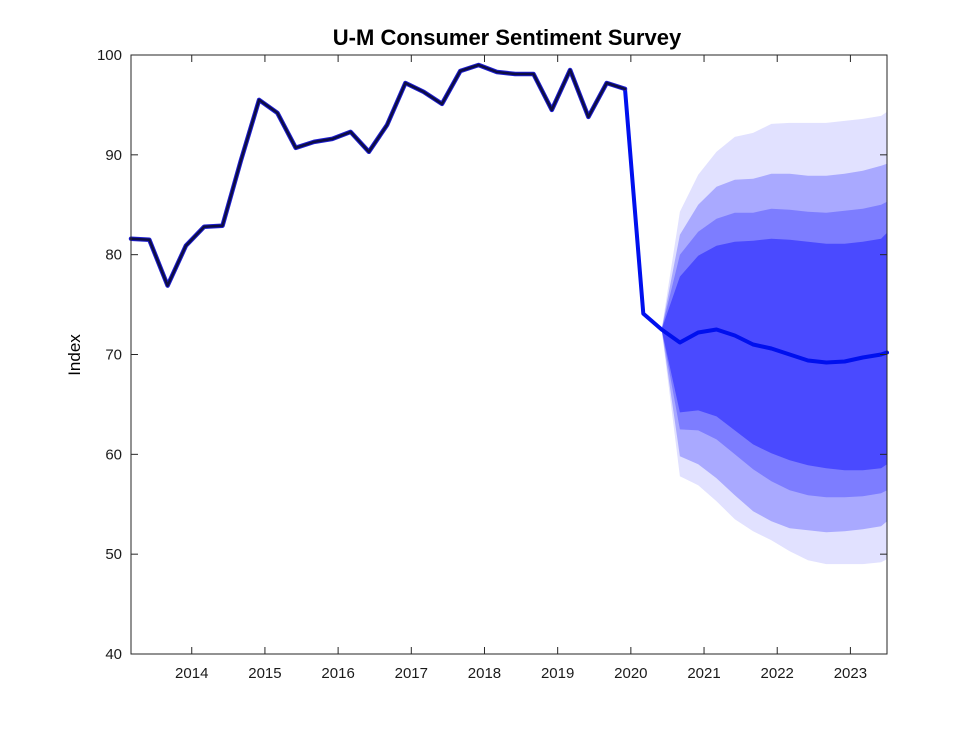 Image resolution: width=980 pixels, height=735 pixels. What do you see at coordinates (557, 673) in the screenshot?
I see `x-tick-label: 2019` at bounding box center [557, 673].